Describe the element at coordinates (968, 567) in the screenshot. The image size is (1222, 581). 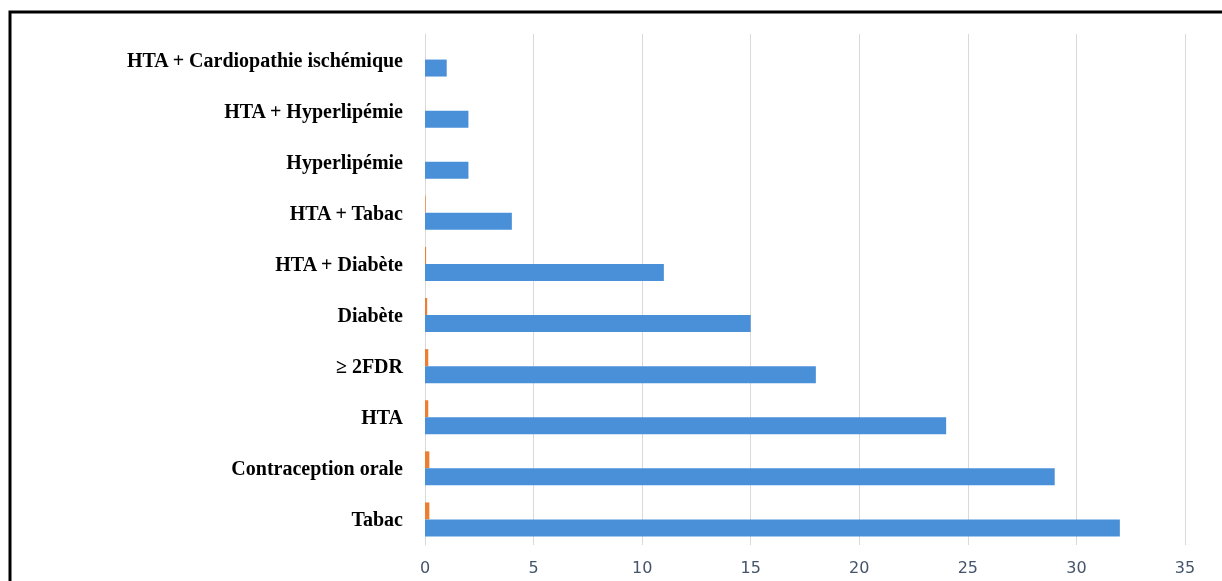
I see `x-tick-label: 25` at that location.